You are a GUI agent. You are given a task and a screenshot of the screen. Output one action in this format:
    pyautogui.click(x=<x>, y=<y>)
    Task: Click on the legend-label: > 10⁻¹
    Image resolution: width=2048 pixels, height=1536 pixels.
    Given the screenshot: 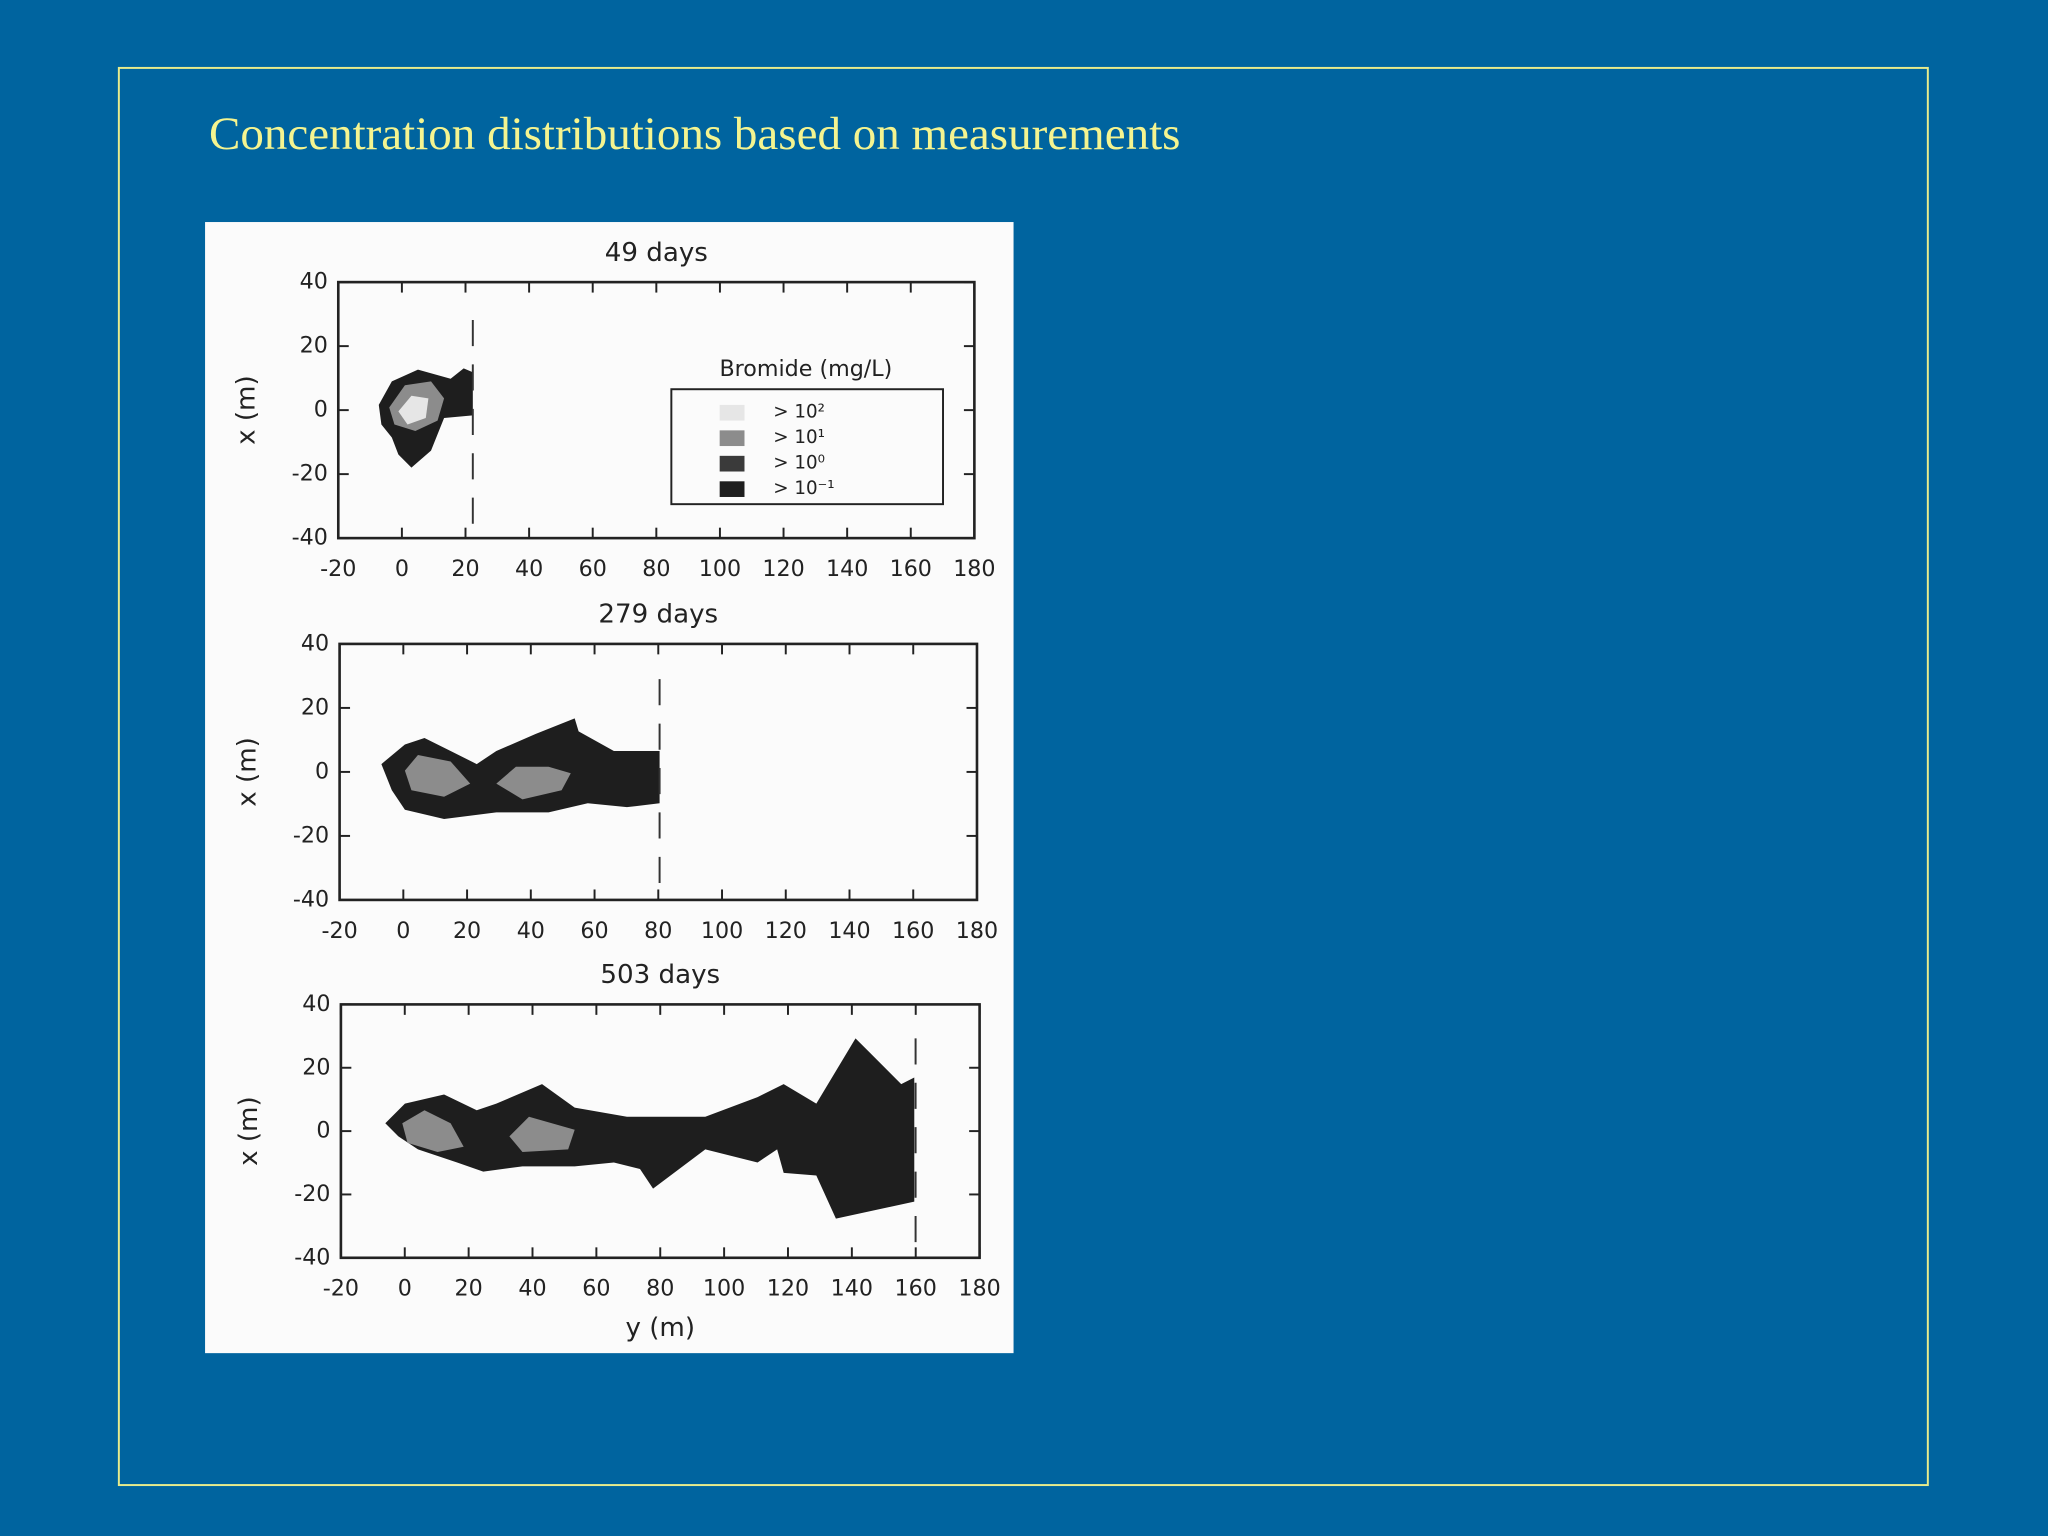 What is the action you would take?
    pyautogui.click(x=803, y=488)
    